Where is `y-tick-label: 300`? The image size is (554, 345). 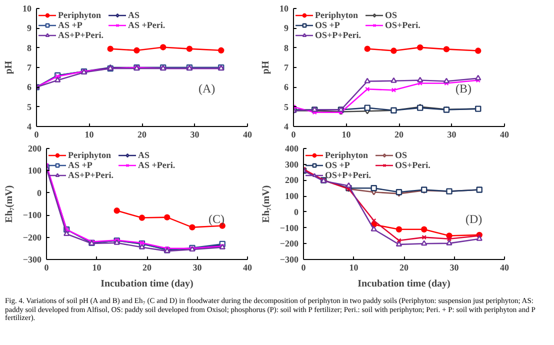
y-tick-label: 300 is located at coordinates (292, 164).